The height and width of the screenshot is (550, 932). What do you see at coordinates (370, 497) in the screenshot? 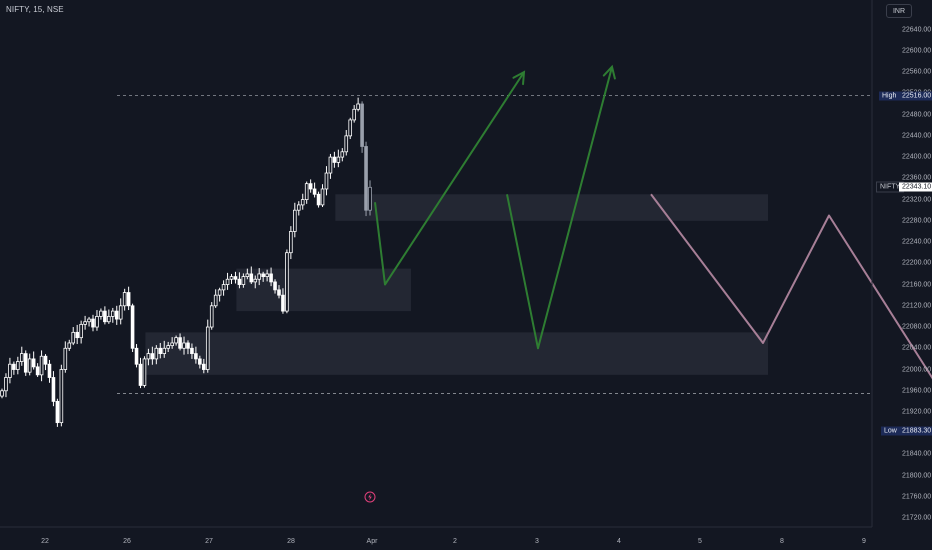
I see `lightning-icon` at bounding box center [370, 497].